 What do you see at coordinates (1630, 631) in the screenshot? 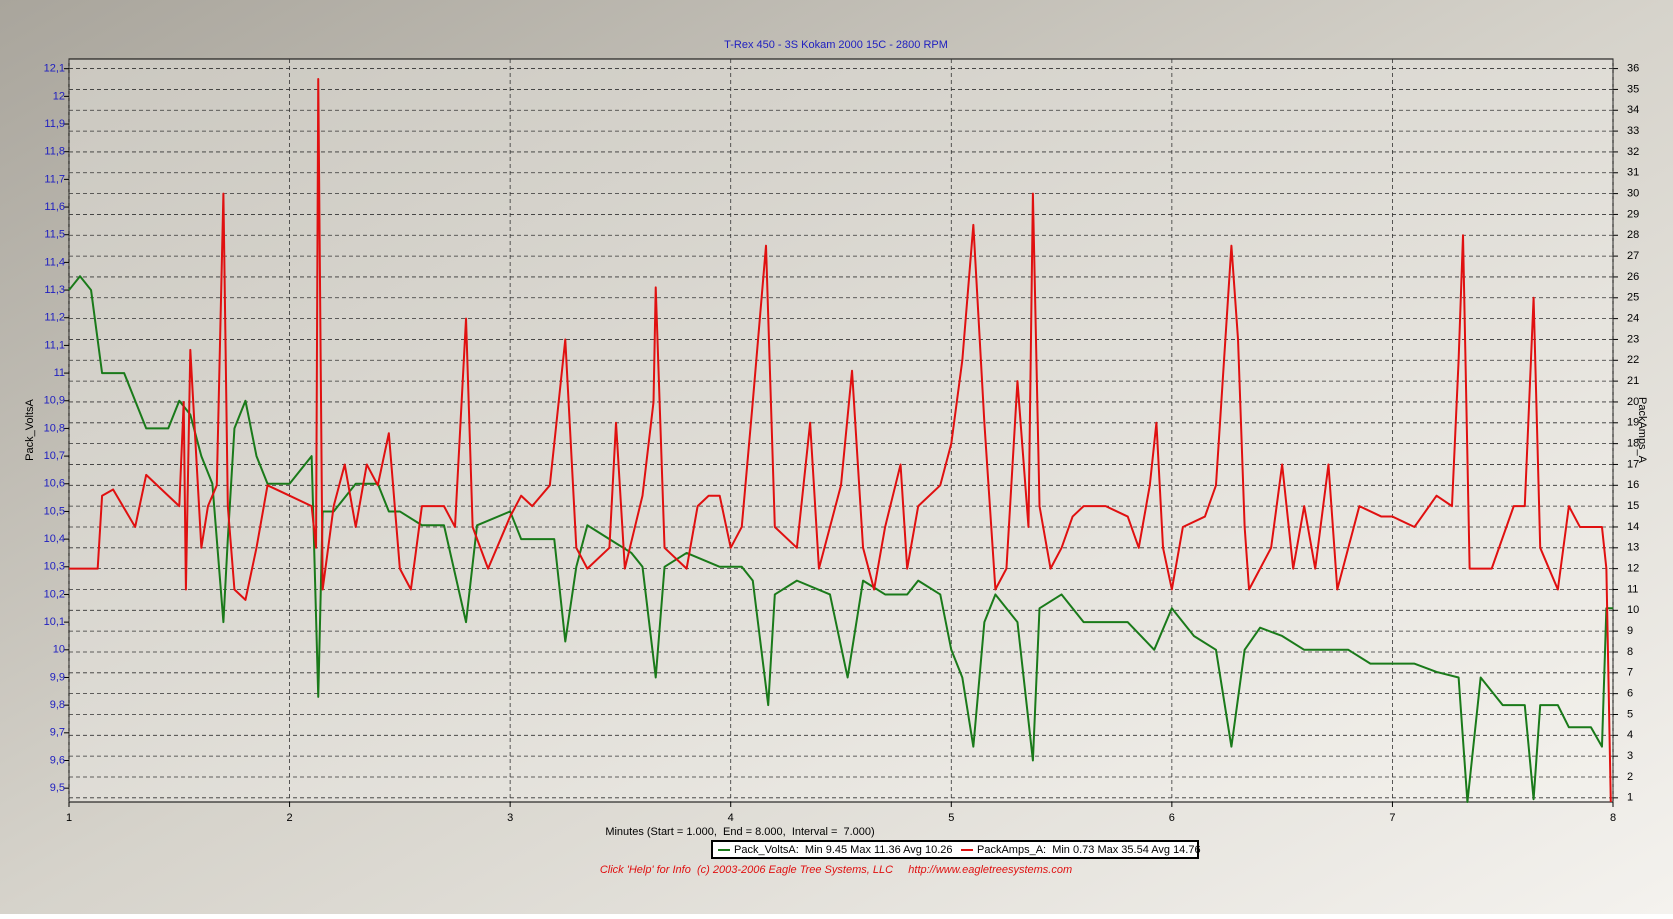
I see `y2-tick-label: 9` at bounding box center [1630, 631].